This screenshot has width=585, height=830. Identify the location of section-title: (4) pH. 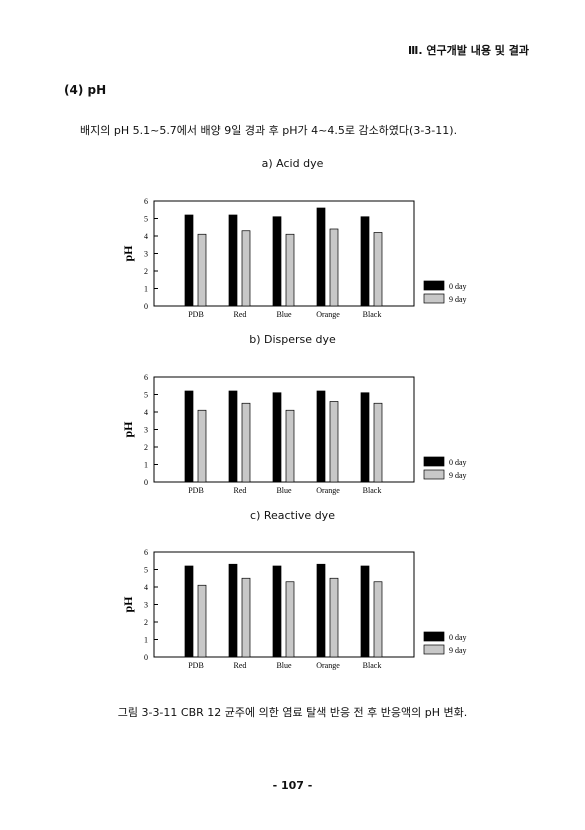
(85, 90).